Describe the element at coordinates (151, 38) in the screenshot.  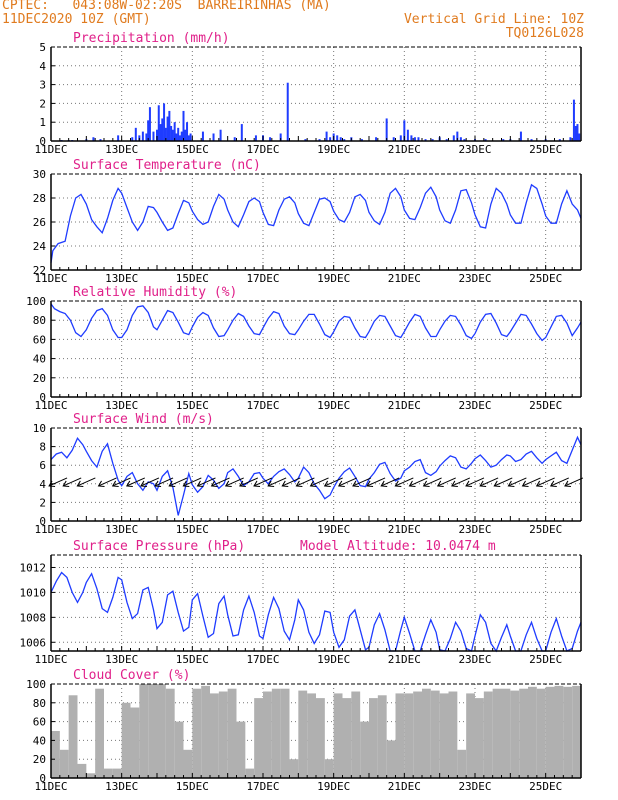
I see `panel-title: Precipitation (mm/h)` at that location.